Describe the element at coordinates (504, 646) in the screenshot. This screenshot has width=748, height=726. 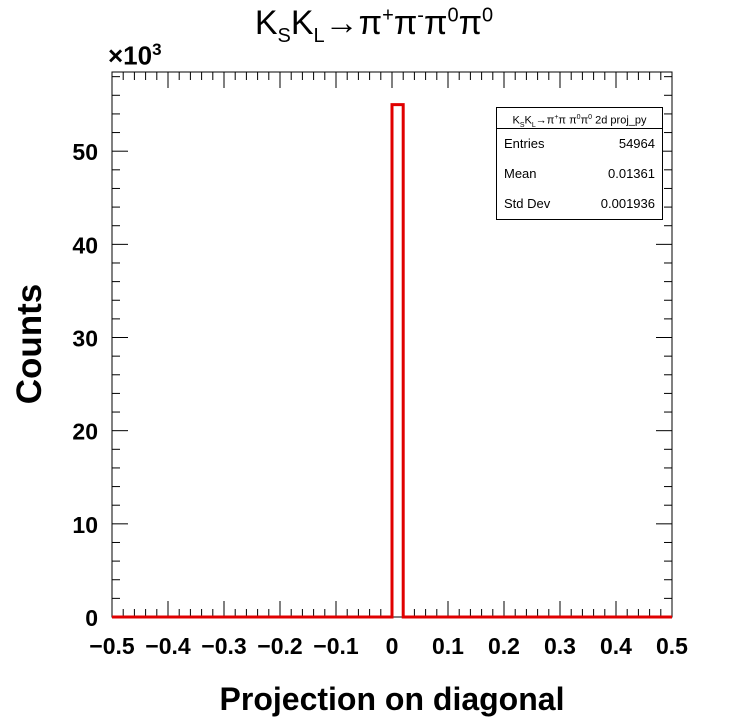
I see `x-tick-label: 0.2` at that location.